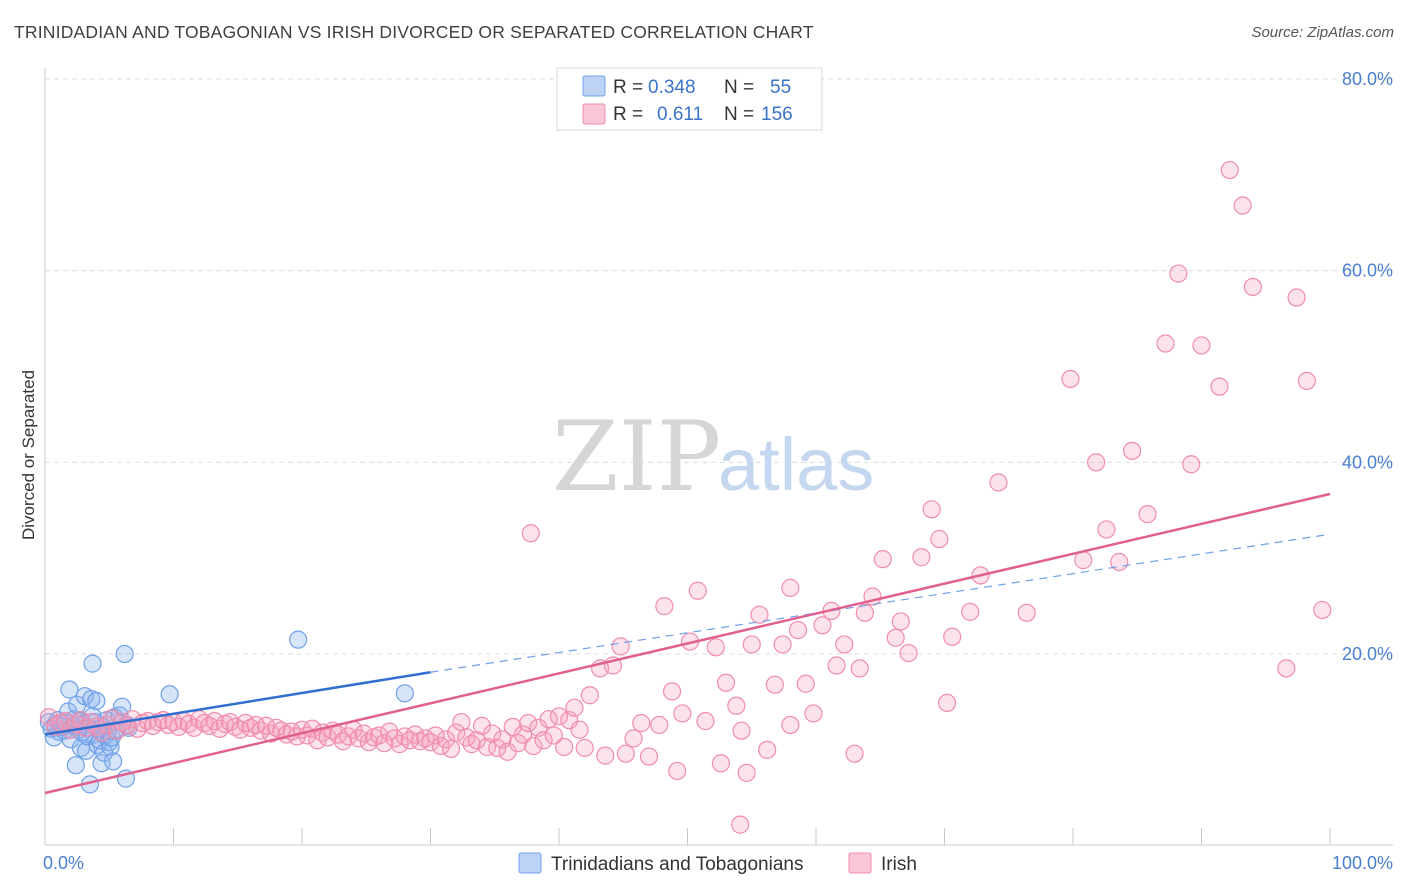 The width and height of the screenshot is (1406, 892). What do you see at coordinates (63, 863) in the screenshot?
I see `x-tick-label: 0.0%` at bounding box center [63, 863].